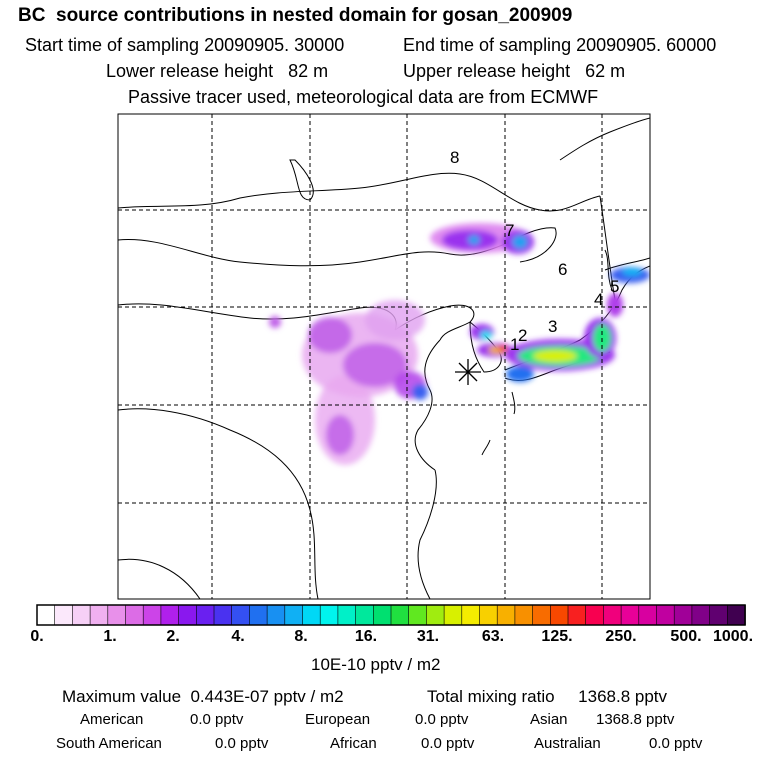  Describe the element at coordinates (514, 71) in the screenshot. I see `upper-release-label: Upper release height 62 m` at that location.